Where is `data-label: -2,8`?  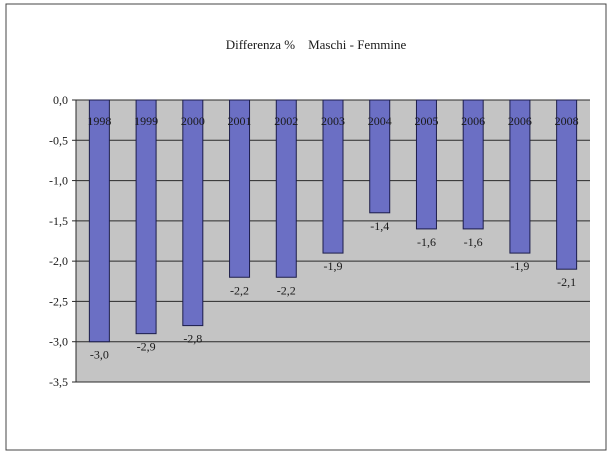
data-label: -2,8 is located at coordinates (192, 339).